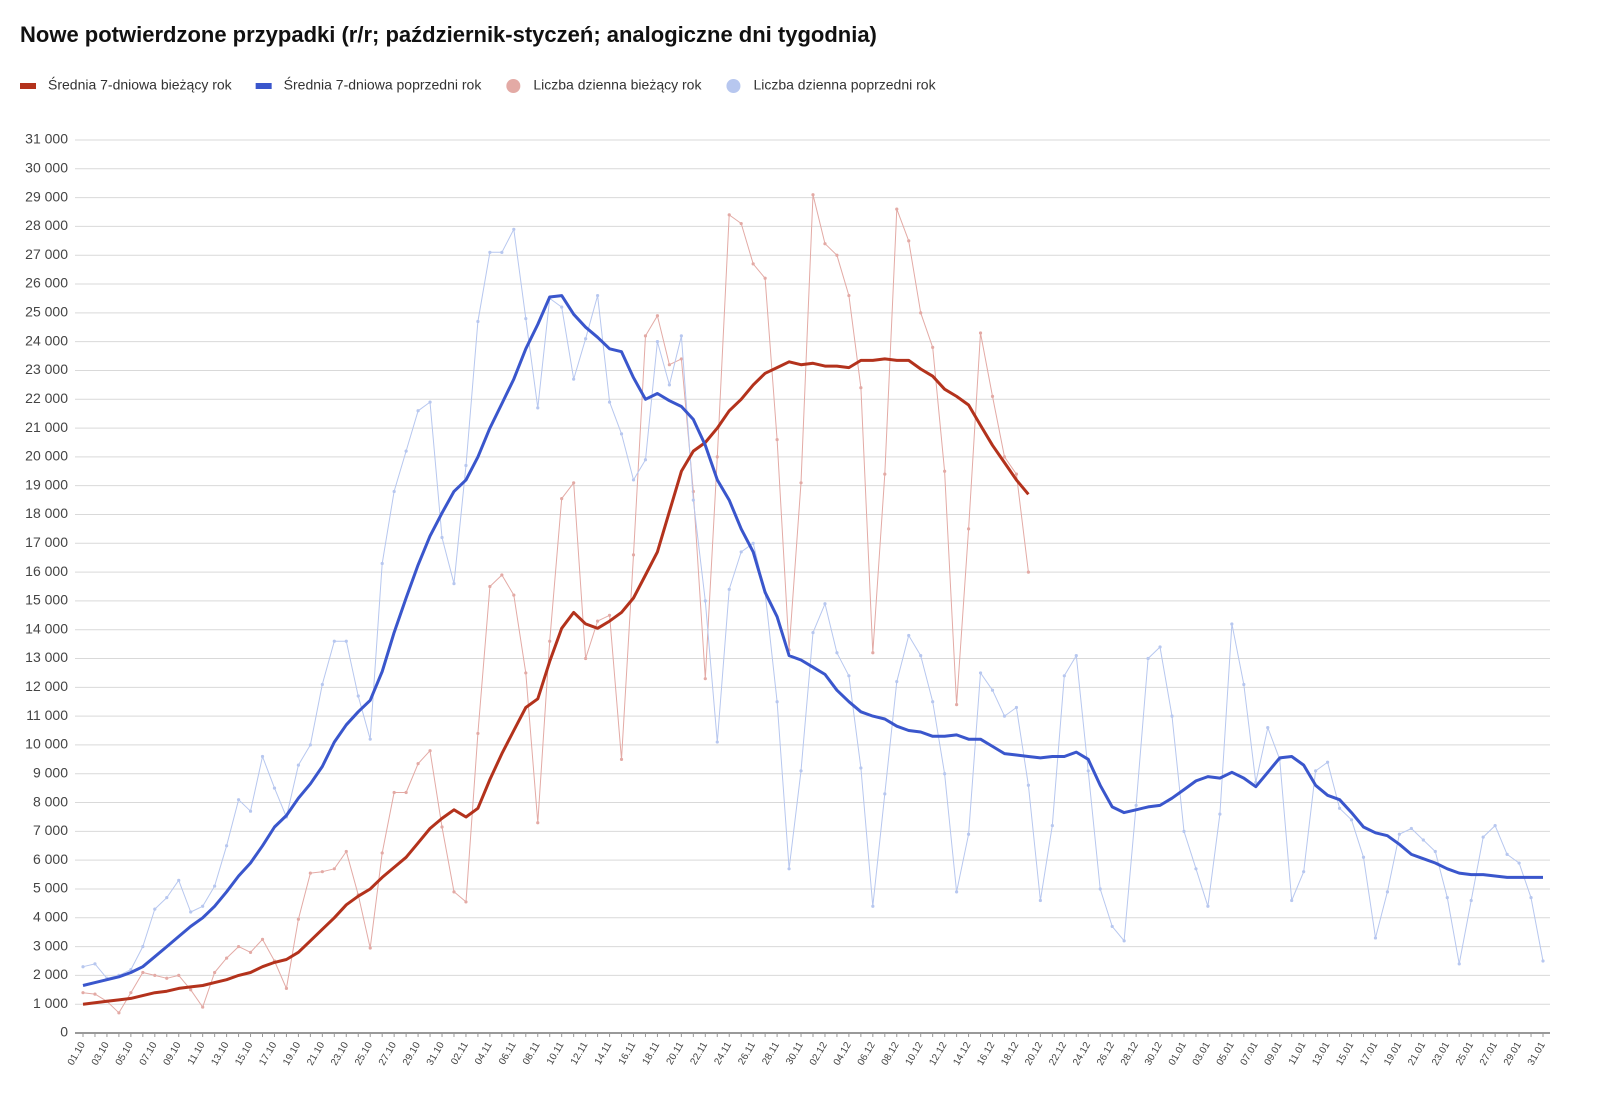 This screenshot has height=1115, width=1602. Describe the element at coordinates (46, 340) in the screenshot. I see `y-tick-label: 24 000` at that location.